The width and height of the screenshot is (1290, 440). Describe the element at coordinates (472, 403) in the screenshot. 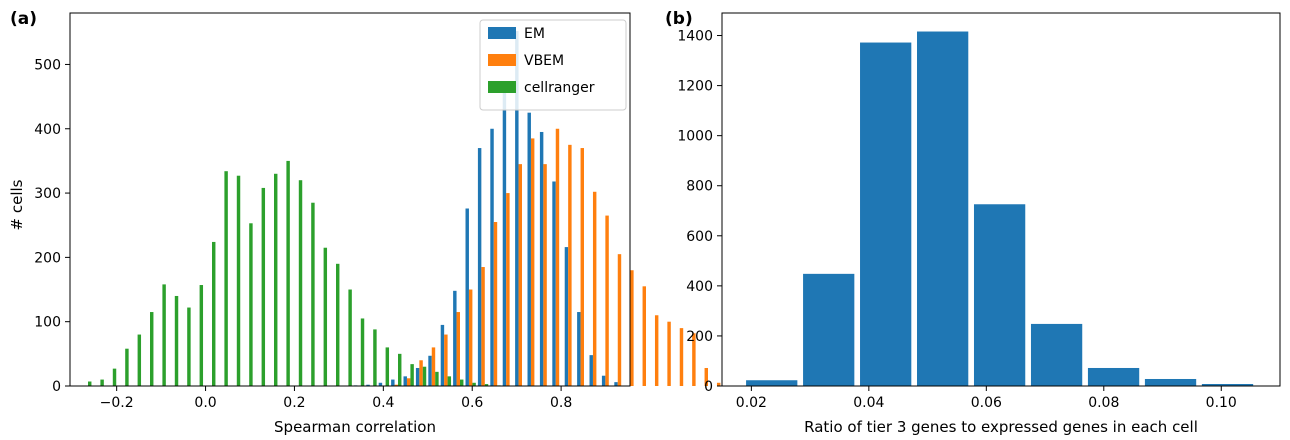

I see `x-tick-label: 0.6` at that location.